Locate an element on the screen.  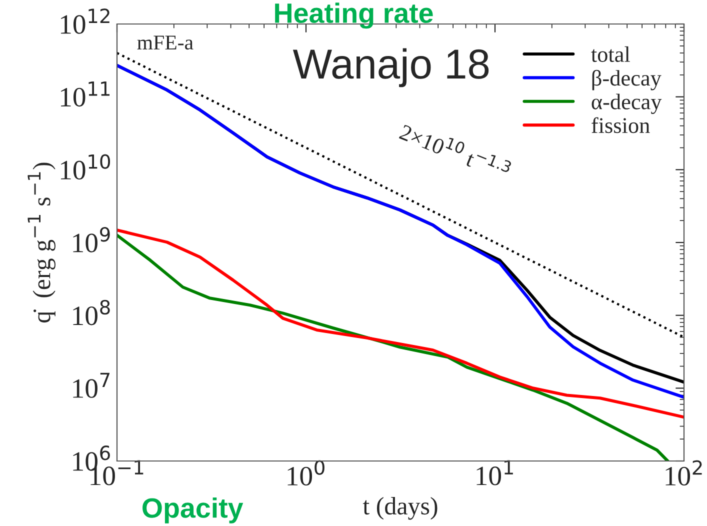
y-tick-label: 10$^{10}$ is located at coordinates (85, 167).